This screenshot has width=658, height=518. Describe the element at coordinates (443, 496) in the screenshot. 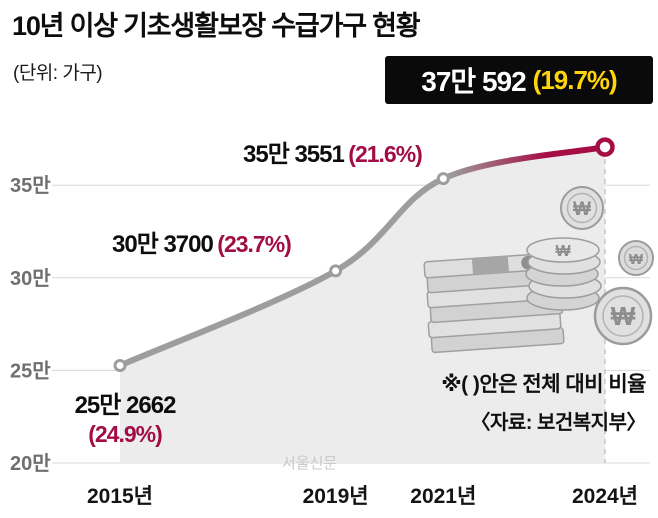

I see `x-axis-label: 2021년` at that location.